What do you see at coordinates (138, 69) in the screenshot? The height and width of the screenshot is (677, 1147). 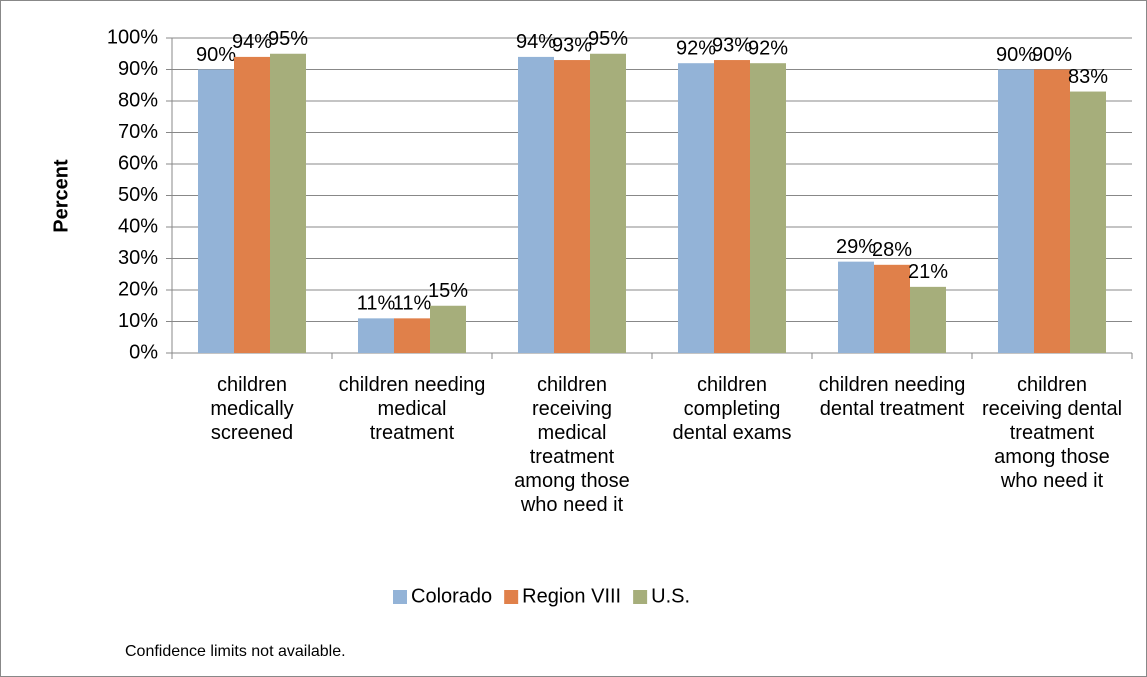 I see `y-tick-label: 90%` at bounding box center [138, 69].